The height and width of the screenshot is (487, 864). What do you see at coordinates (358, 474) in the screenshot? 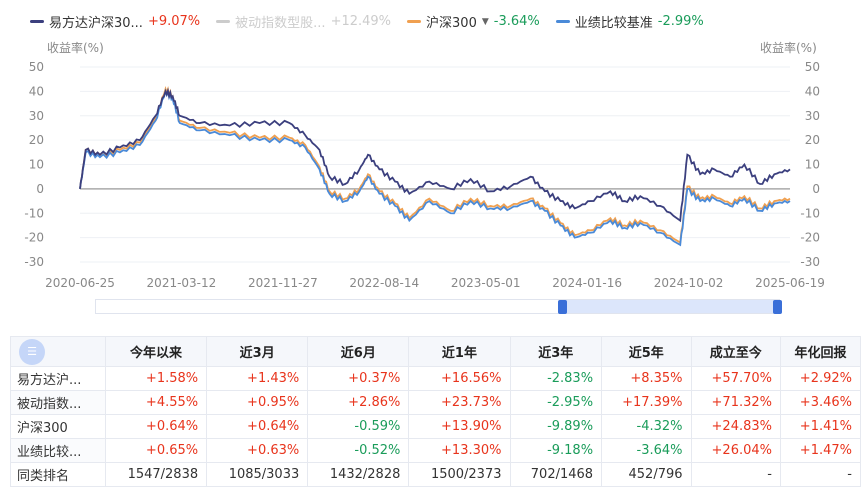
I see `table-cell: 1432/2828` at bounding box center [358, 474].